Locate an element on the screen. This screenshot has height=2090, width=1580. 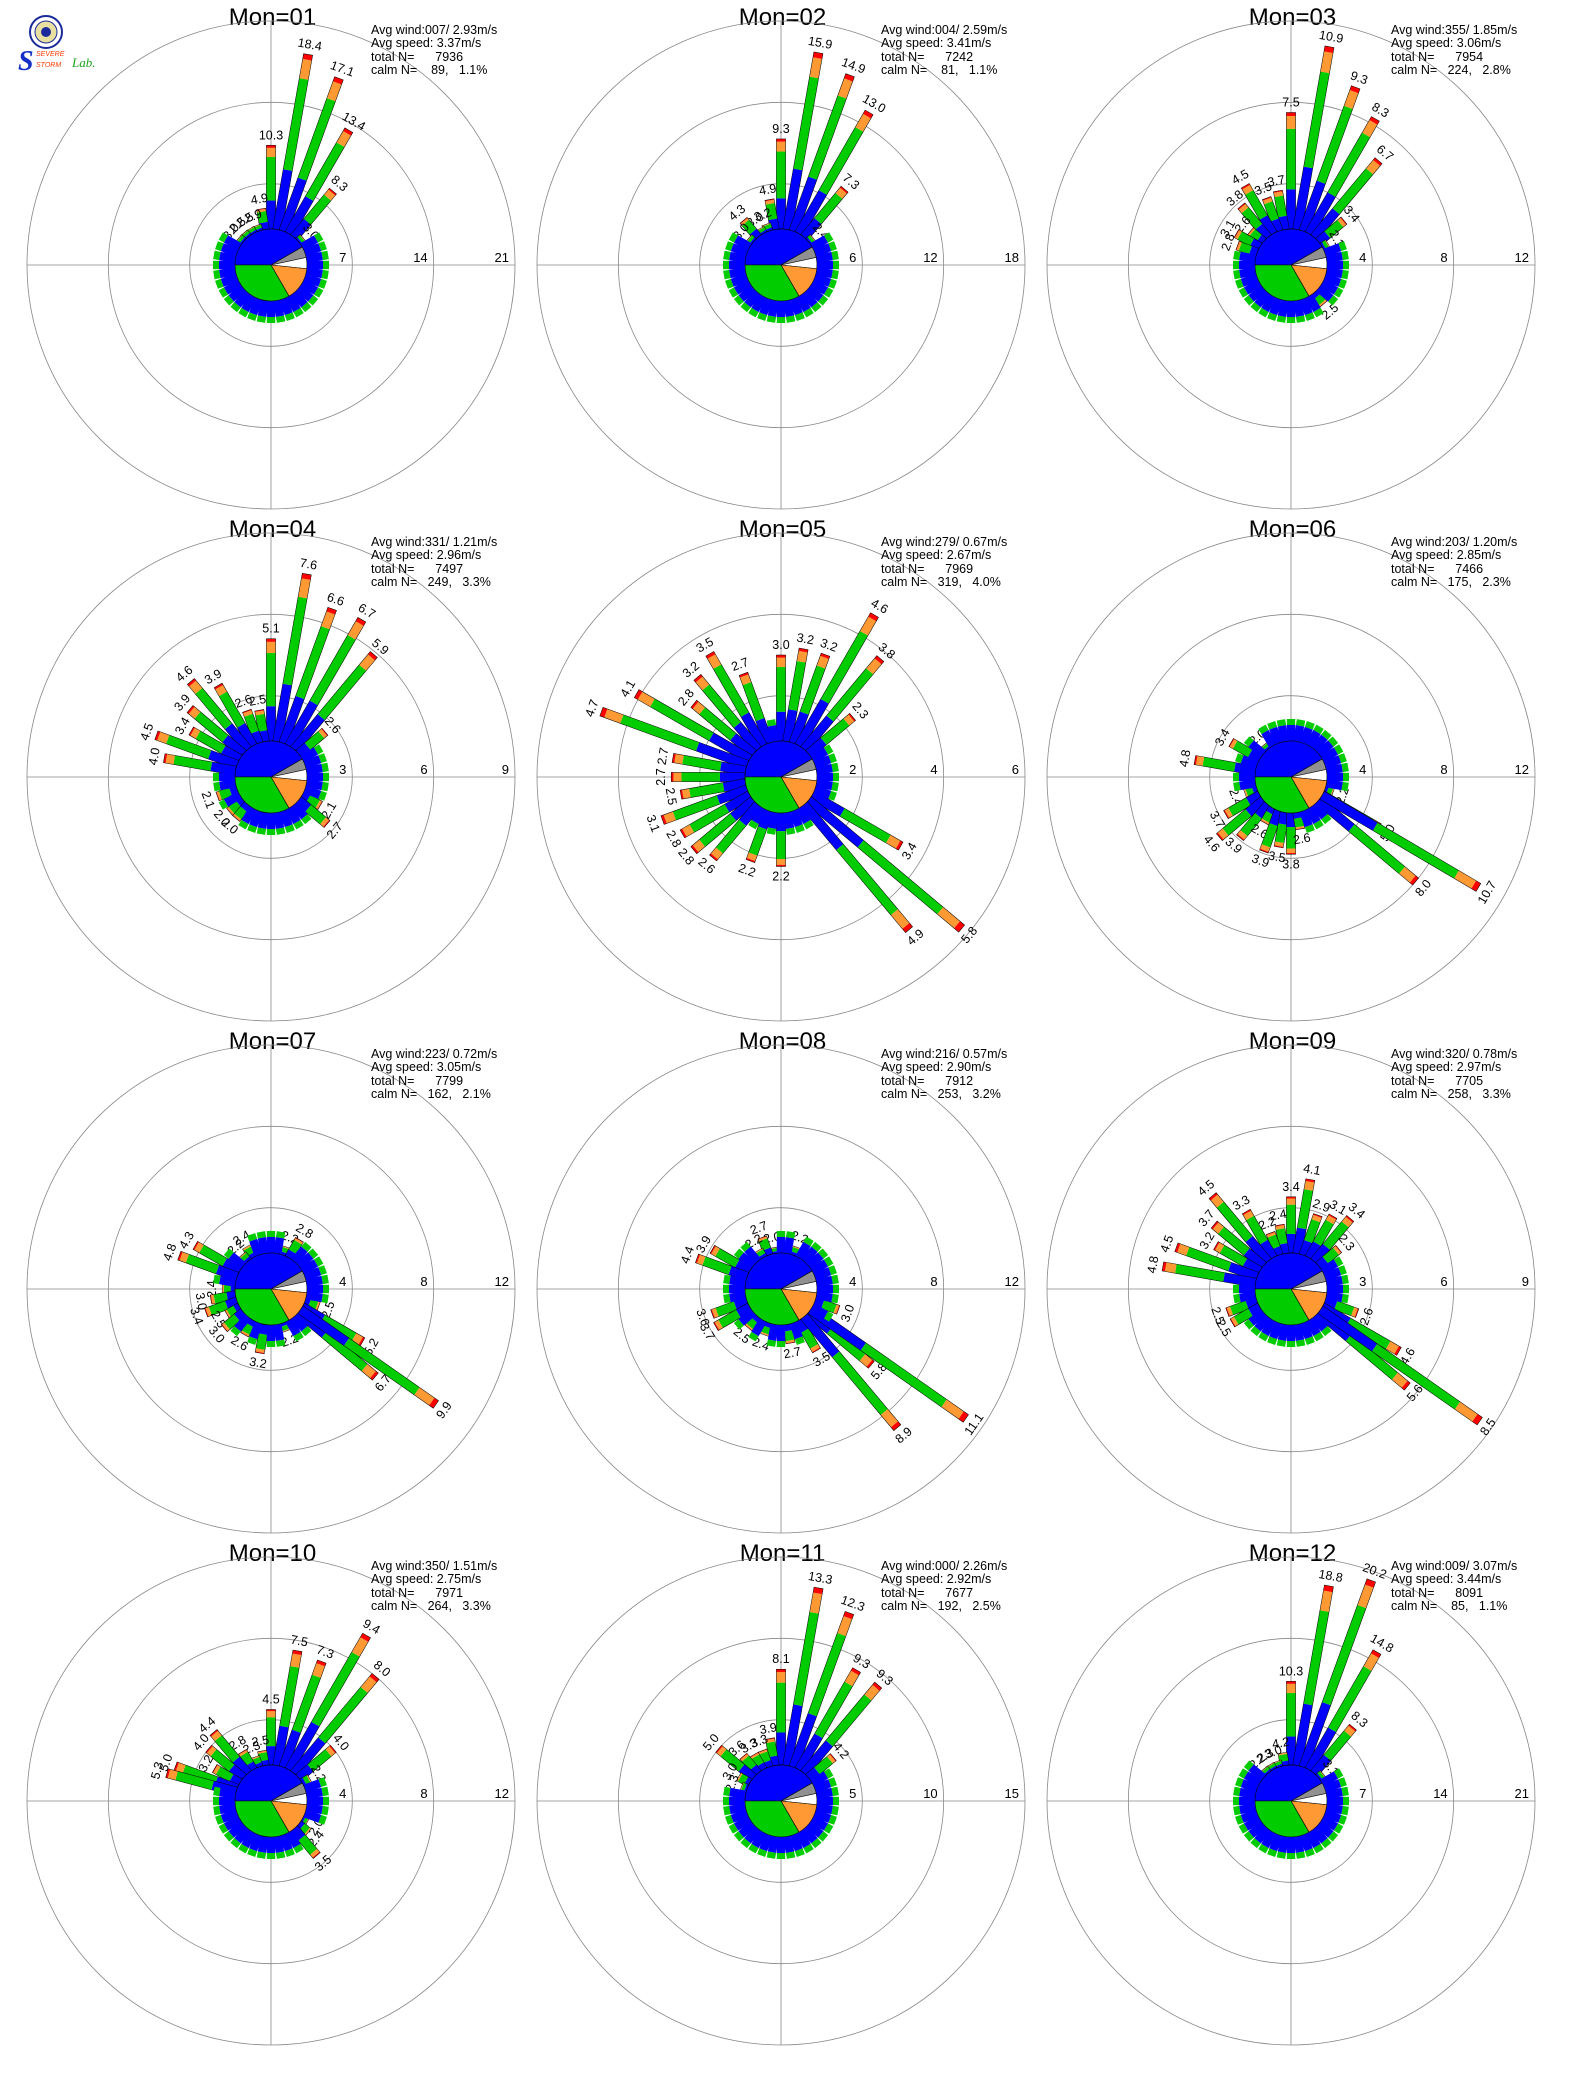
pie-slice-blue is located at coordinates (268, 247).